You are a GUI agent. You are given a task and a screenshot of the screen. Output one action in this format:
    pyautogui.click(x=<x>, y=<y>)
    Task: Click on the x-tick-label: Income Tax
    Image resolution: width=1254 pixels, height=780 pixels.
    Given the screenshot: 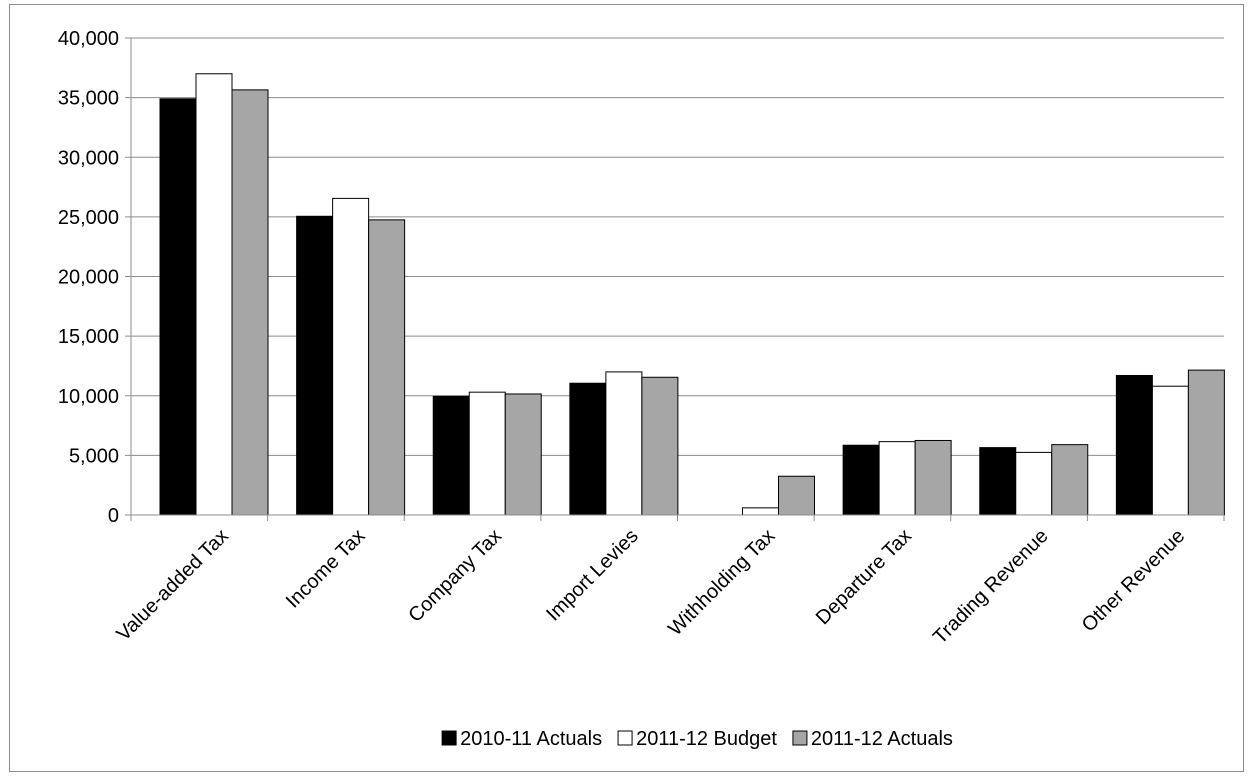 What is the action you would take?
    pyautogui.click(x=326, y=569)
    